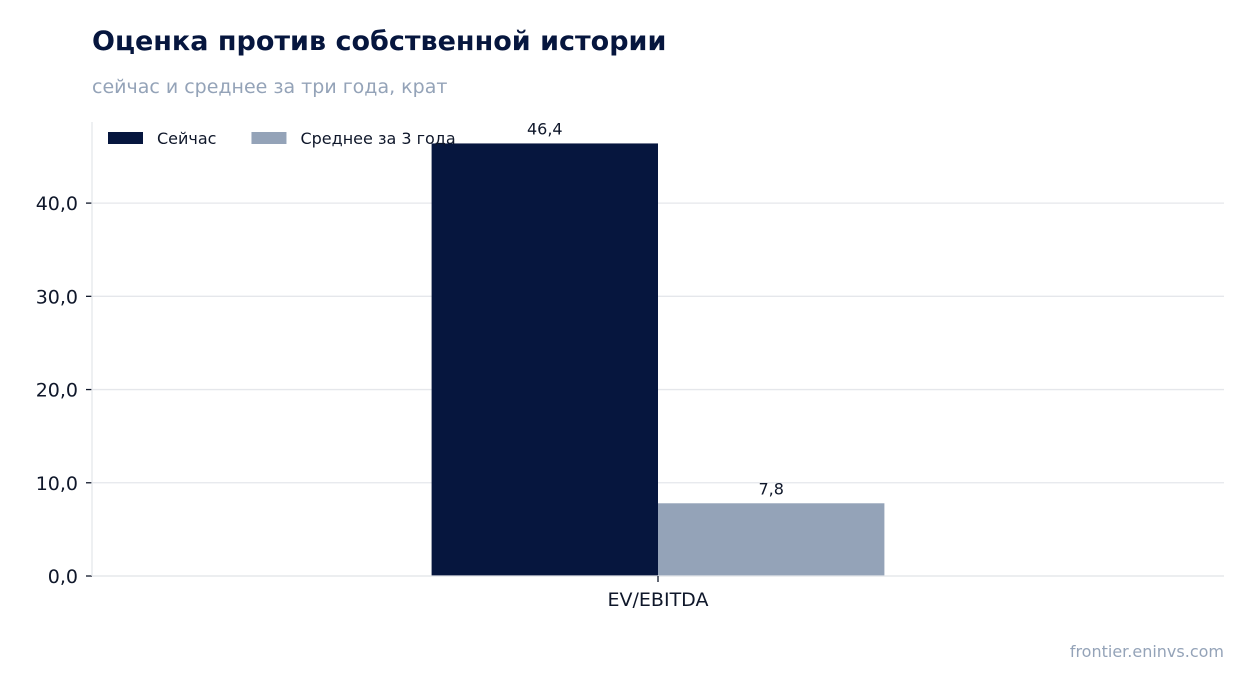 The height and width of the screenshot is (693, 1254). What do you see at coordinates (377, 138) in the screenshot?
I see `legend-label: Среднее за 3 года` at bounding box center [377, 138].